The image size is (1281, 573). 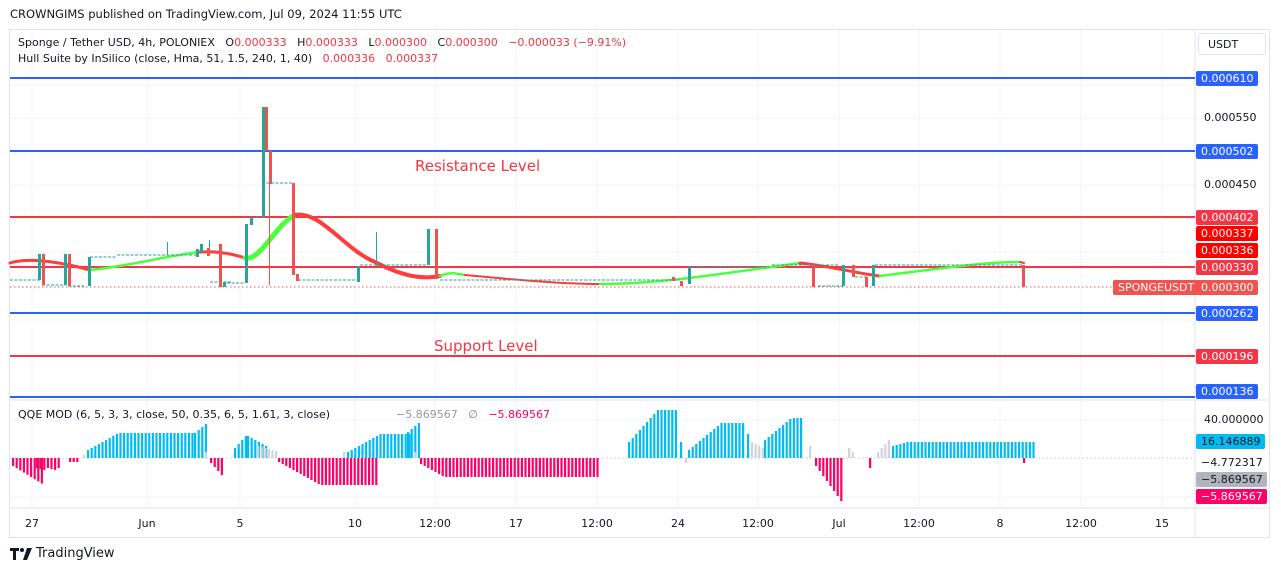 I want to click on low-value: 0.000300, so click(x=401, y=42).